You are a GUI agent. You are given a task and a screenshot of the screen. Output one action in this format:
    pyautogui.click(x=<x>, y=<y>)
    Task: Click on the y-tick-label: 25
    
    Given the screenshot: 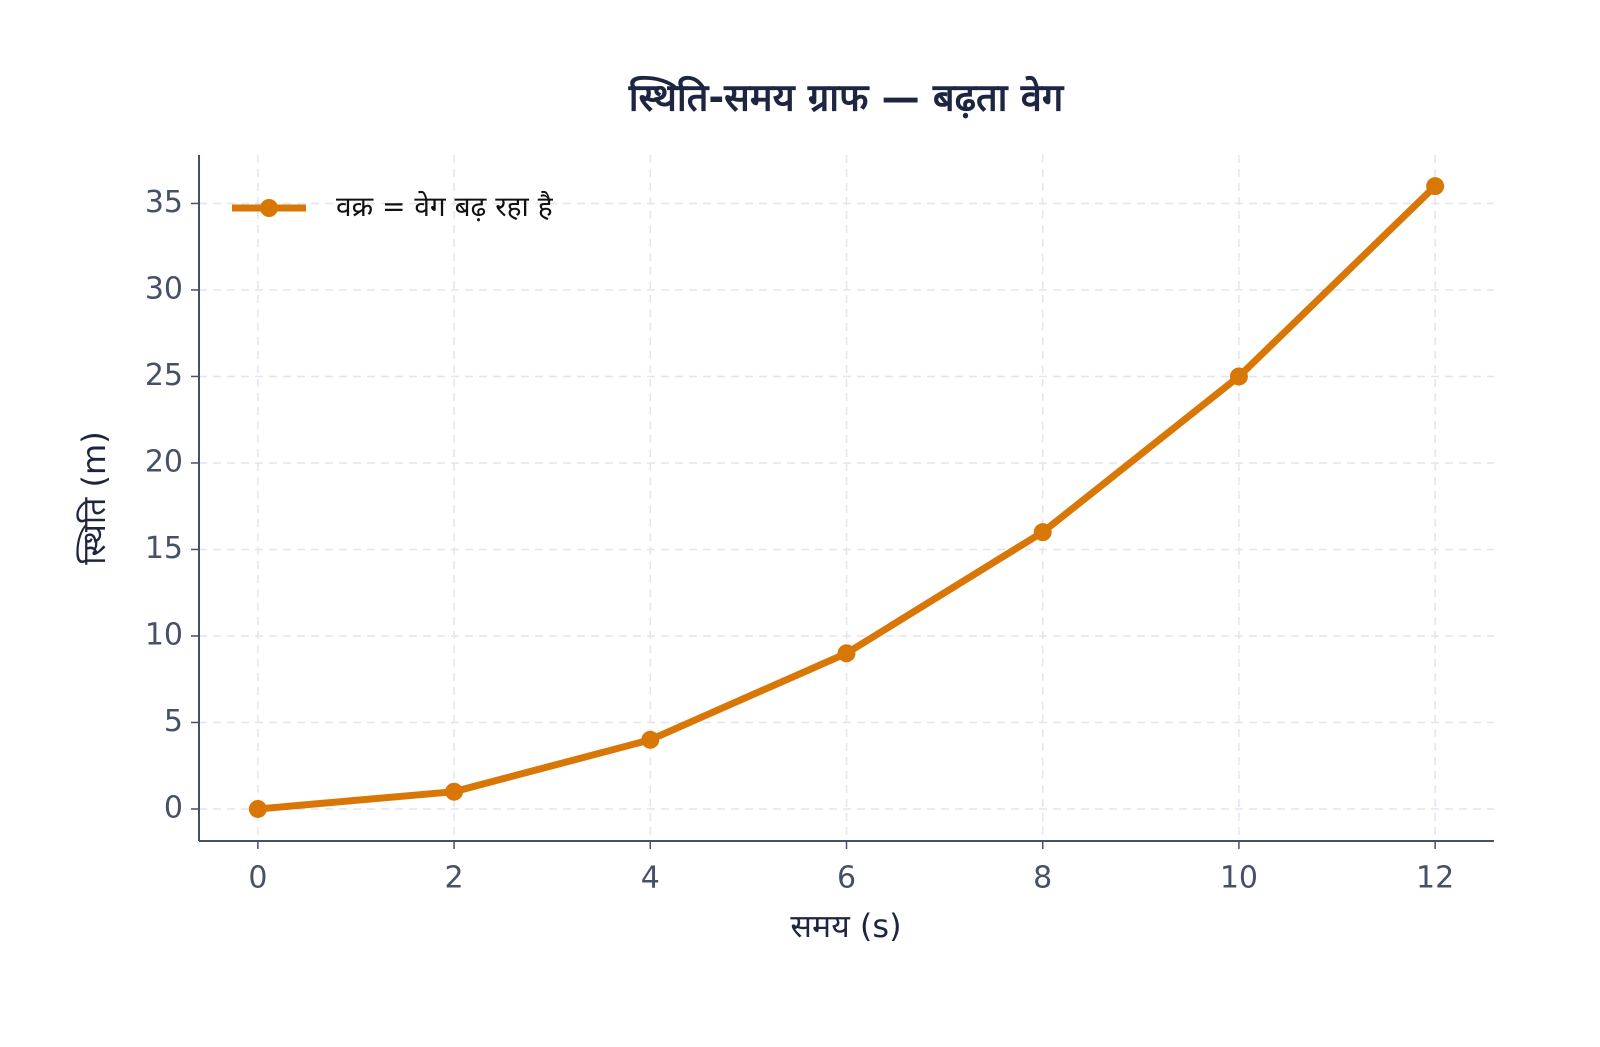 What is the action you would take?
    pyautogui.click(x=164, y=375)
    